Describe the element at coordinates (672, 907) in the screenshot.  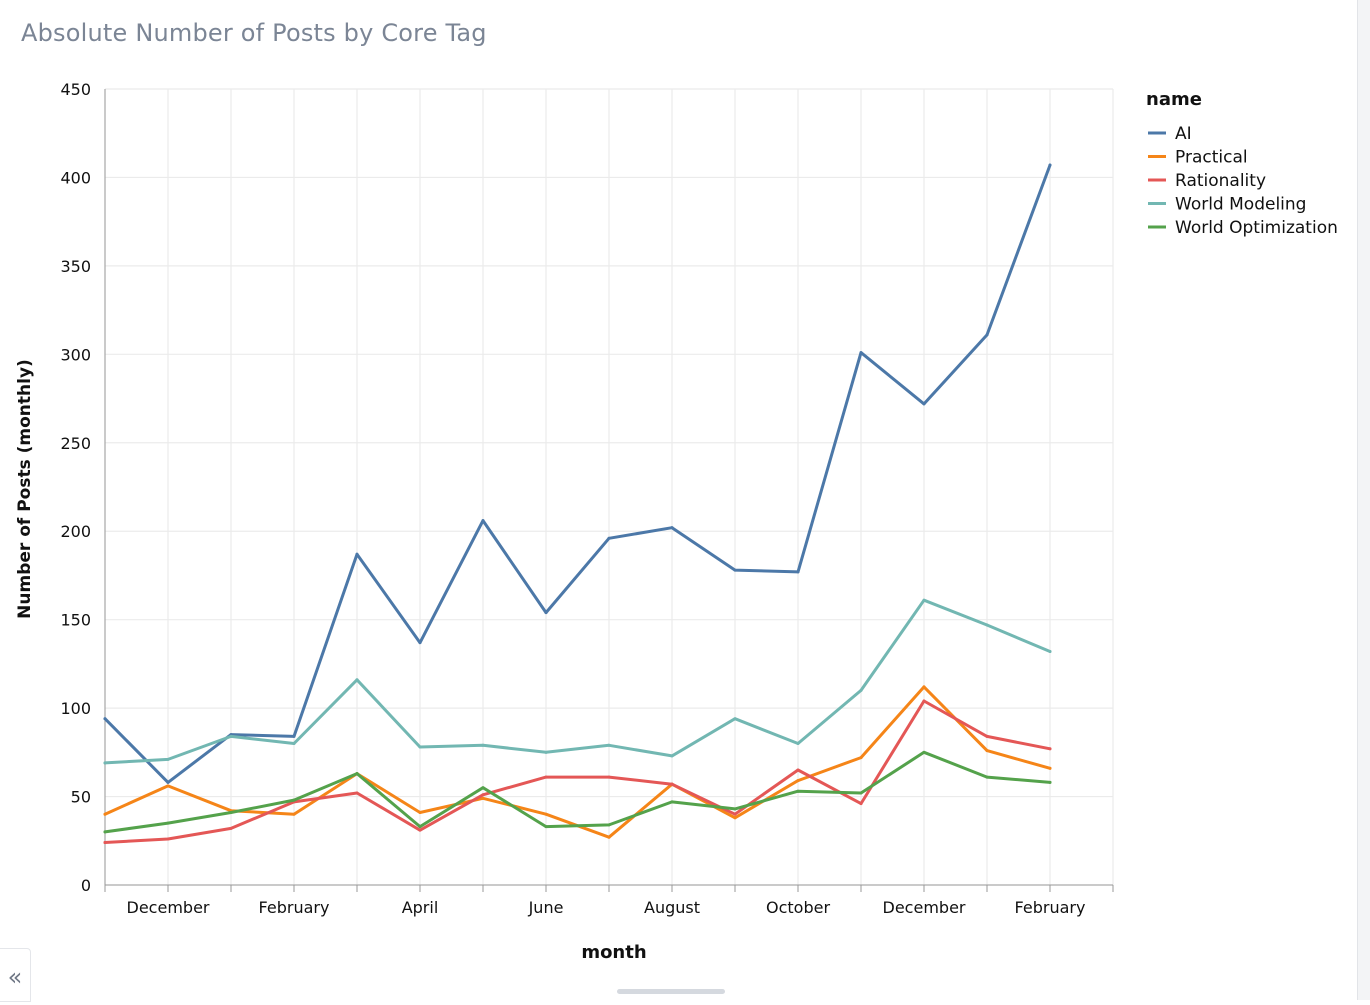
I see `x-tick-label: August` at that location.